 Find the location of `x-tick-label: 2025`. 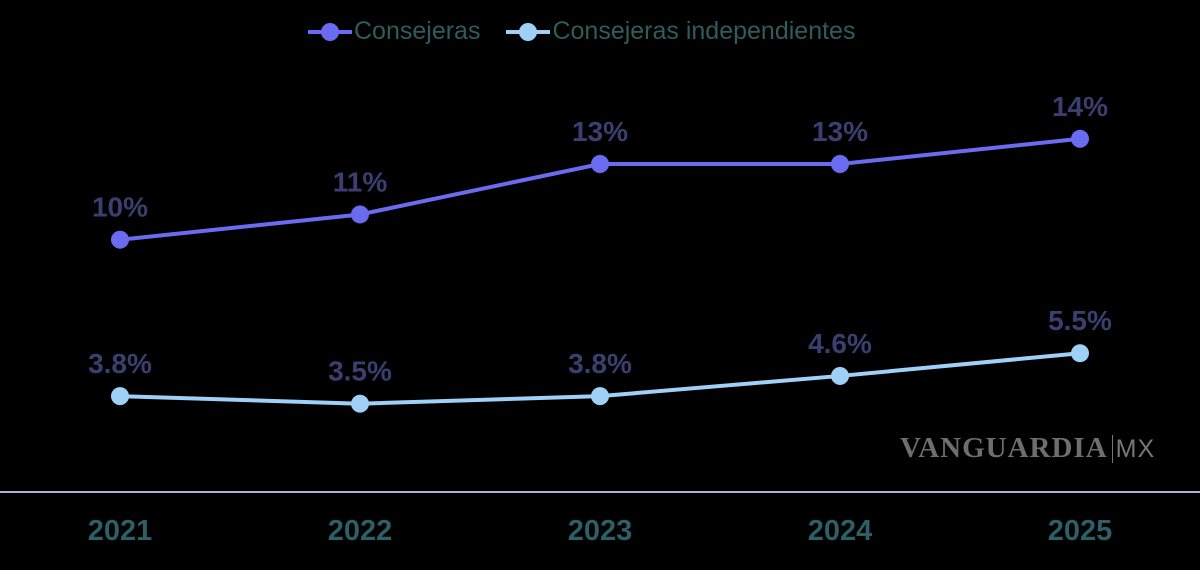

x-tick-label: 2025 is located at coordinates (1080, 531).